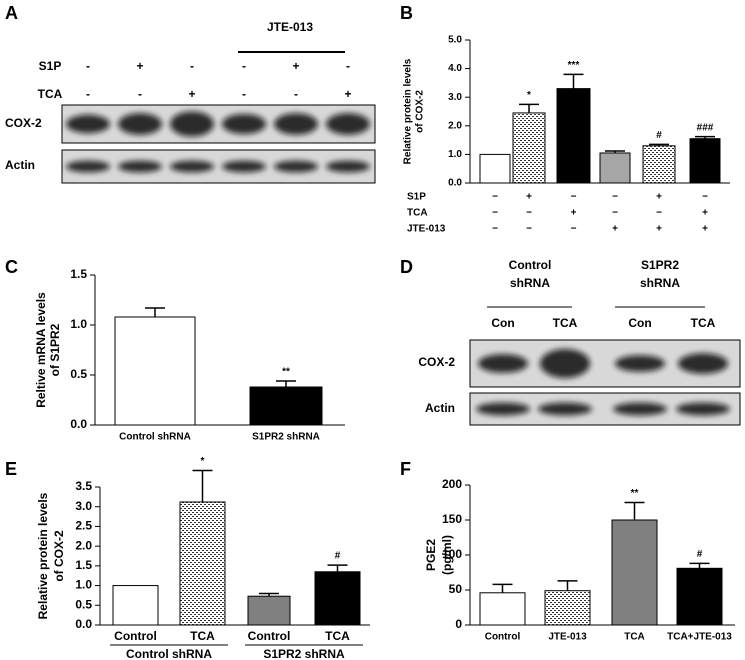 This screenshot has height=660, width=745. What do you see at coordinates (155, 437) in the screenshot?
I see `x-tick-label: Control shRNA` at bounding box center [155, 437].